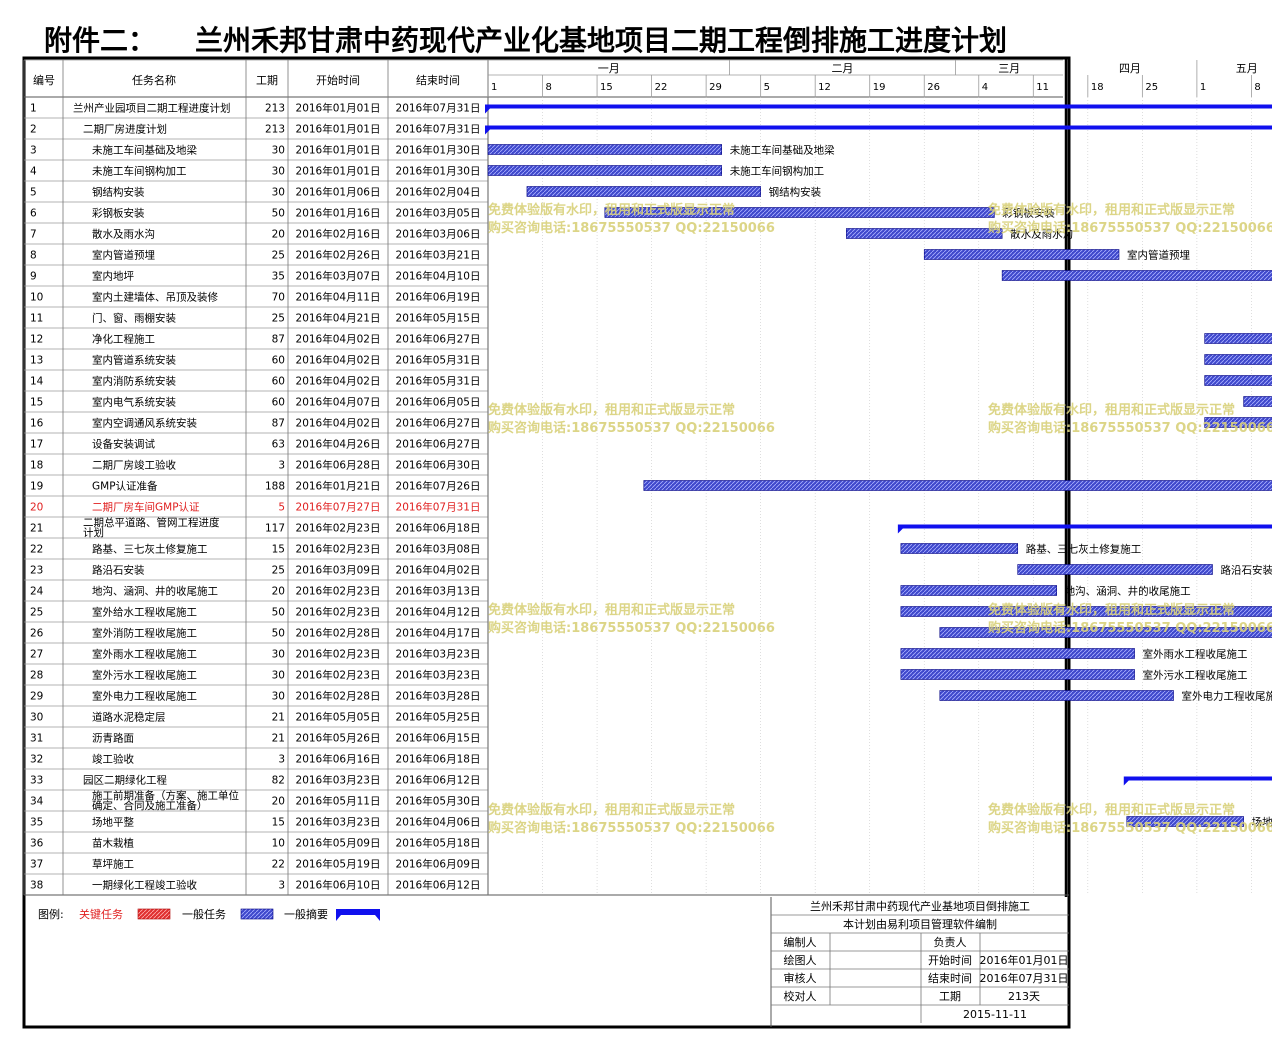 This screenshot has width=1272, height=1050. Describe the element at coordinates (278, 445) in the screenshot. I see `task-duration: 63` at that location.